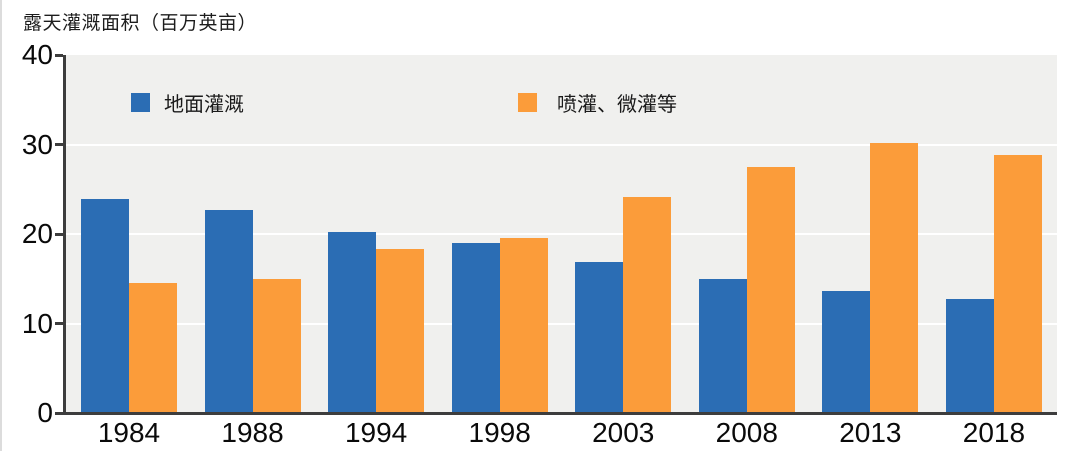  I want to click on bar-surface-2008, so click(722, 345).